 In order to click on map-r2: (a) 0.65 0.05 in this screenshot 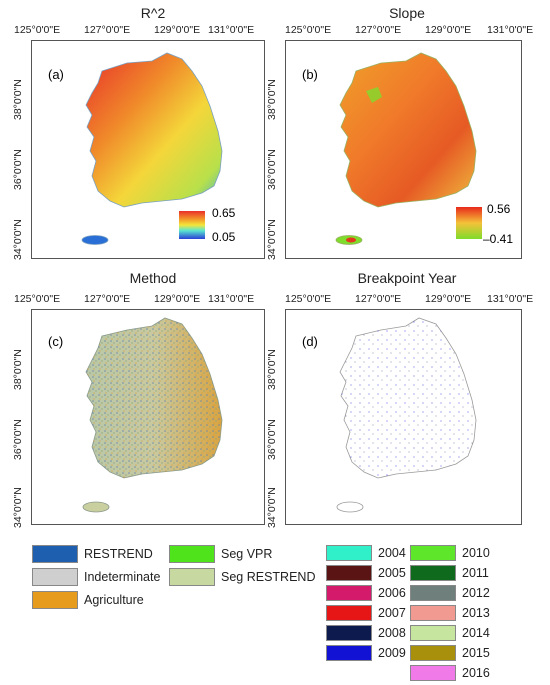, I will do `click(142, 148)`.